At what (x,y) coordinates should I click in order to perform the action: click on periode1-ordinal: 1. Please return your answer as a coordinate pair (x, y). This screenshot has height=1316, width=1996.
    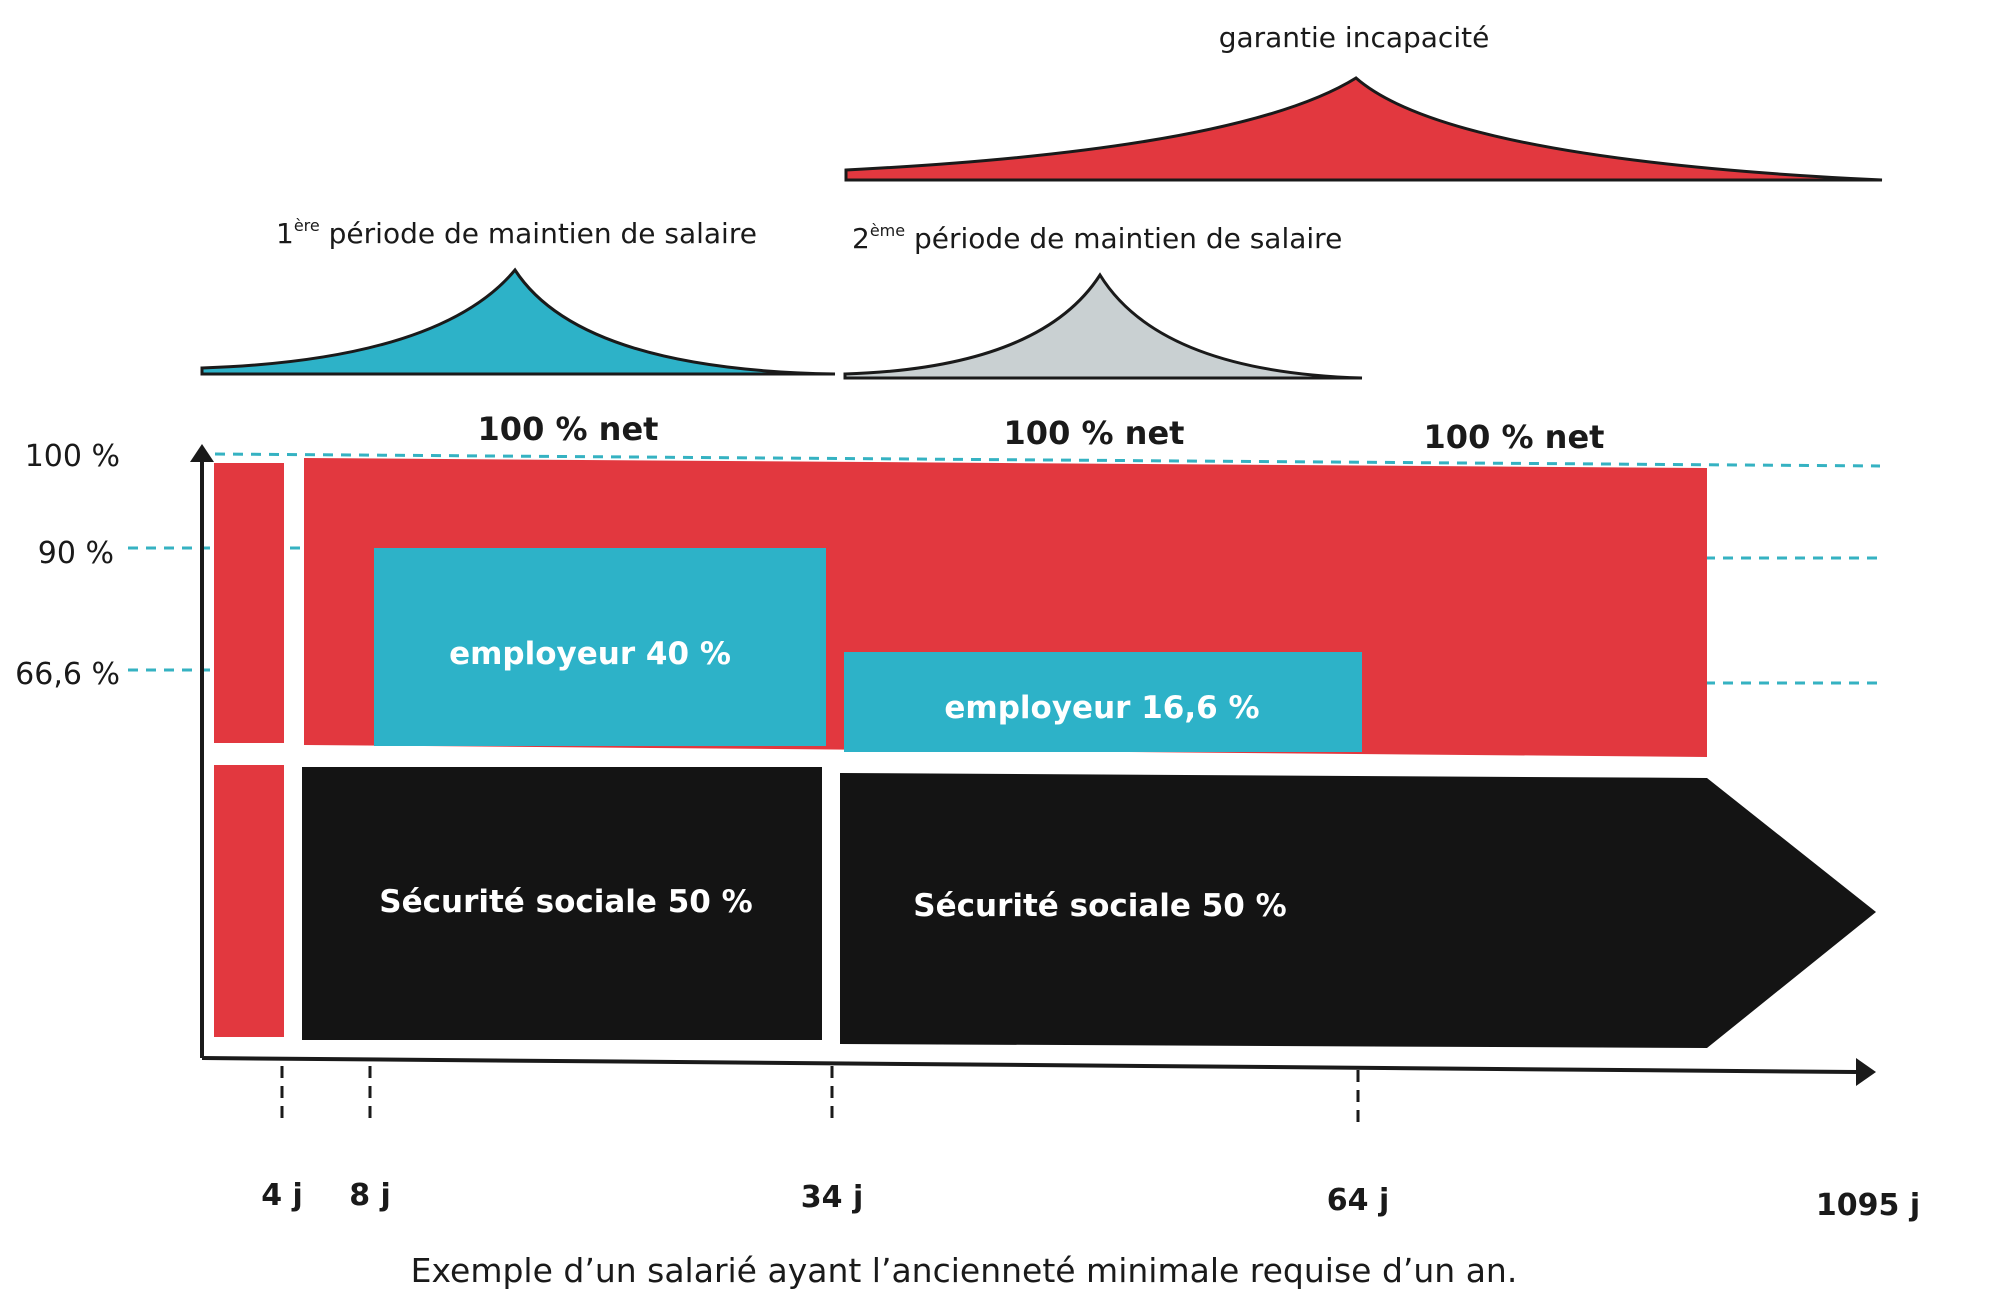
    Looking at the image, I should click on (285, 233).